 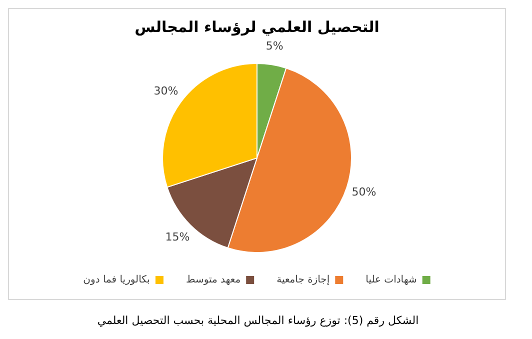 I want to click on data-label: 15%, so click(x=177, y=237).